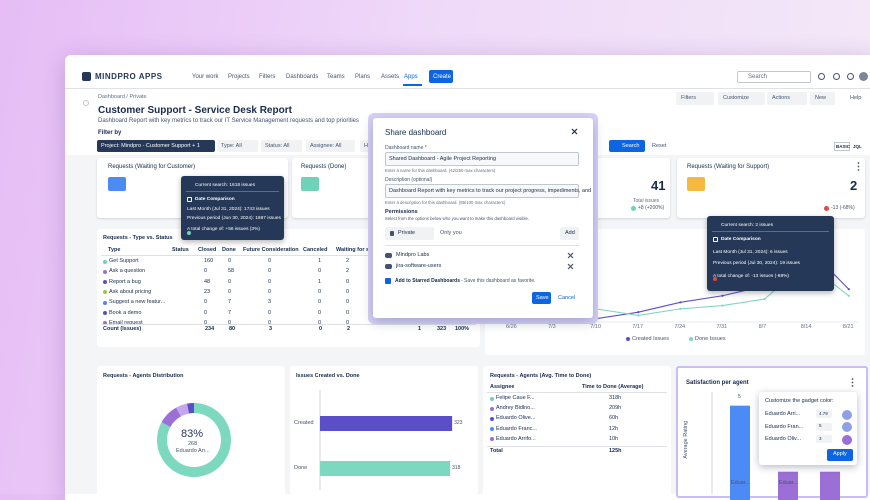 The height and width of the screenshot is (500, 870). What do you see at coordinates (758, 77) in the screenshot?
I see `search-placeholder: Search` at bounding box center [758, 77].